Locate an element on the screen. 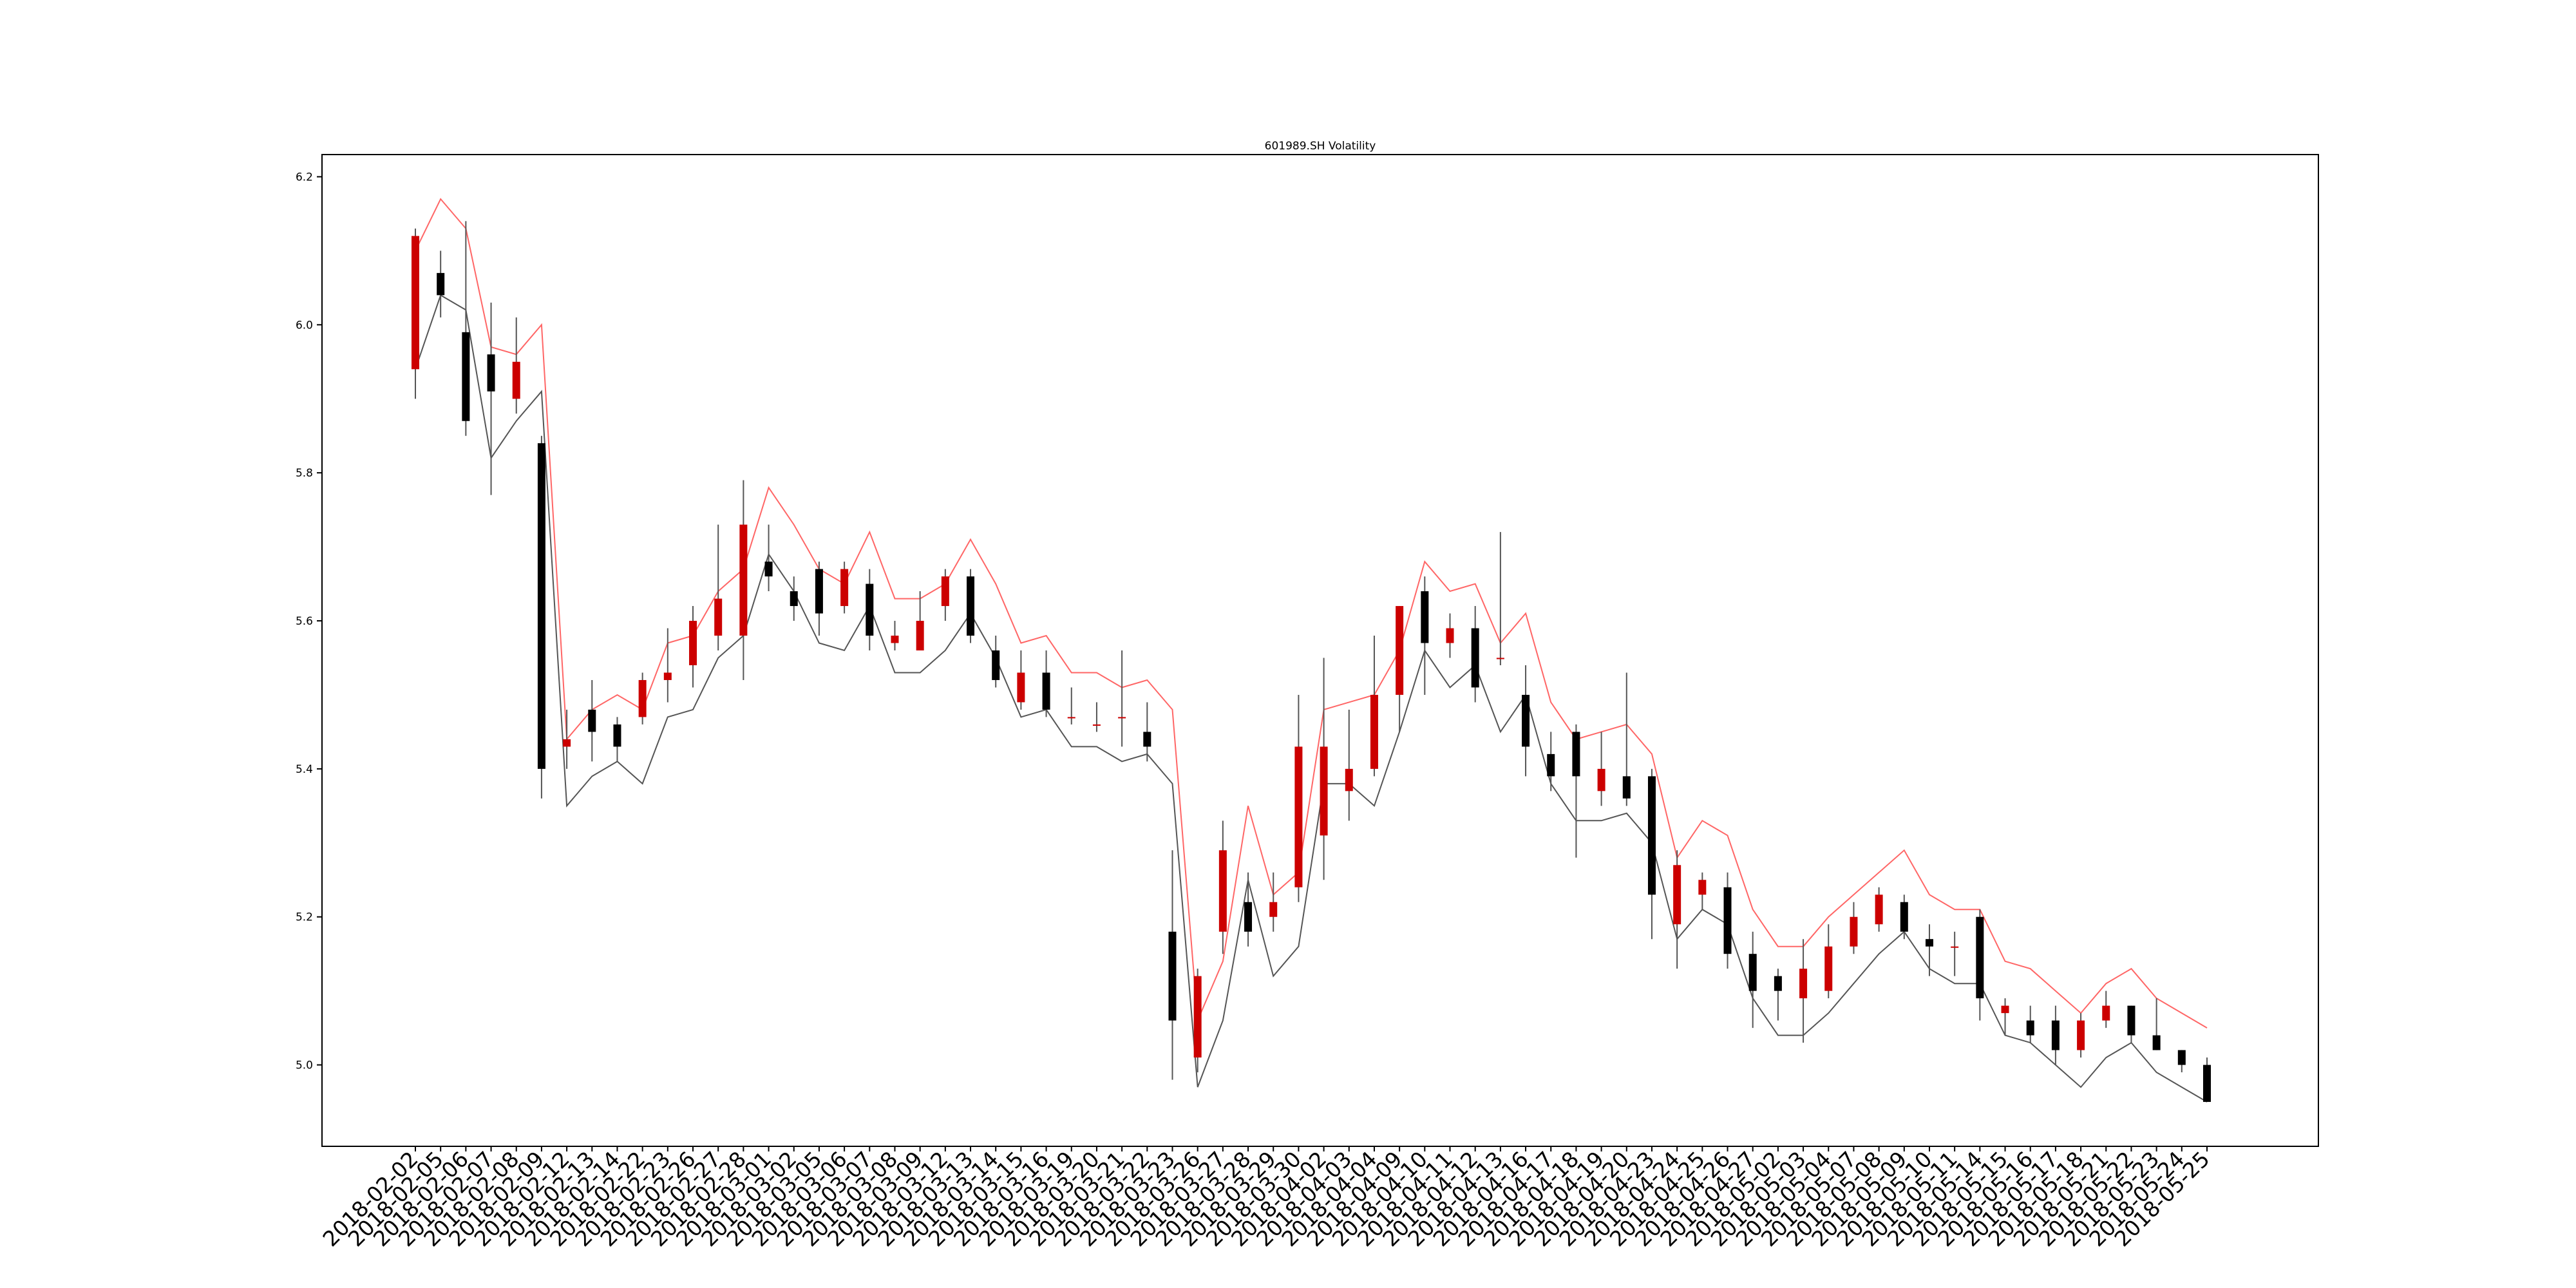  y-tick-label: 5.8 is located at coordinates (304, 474).